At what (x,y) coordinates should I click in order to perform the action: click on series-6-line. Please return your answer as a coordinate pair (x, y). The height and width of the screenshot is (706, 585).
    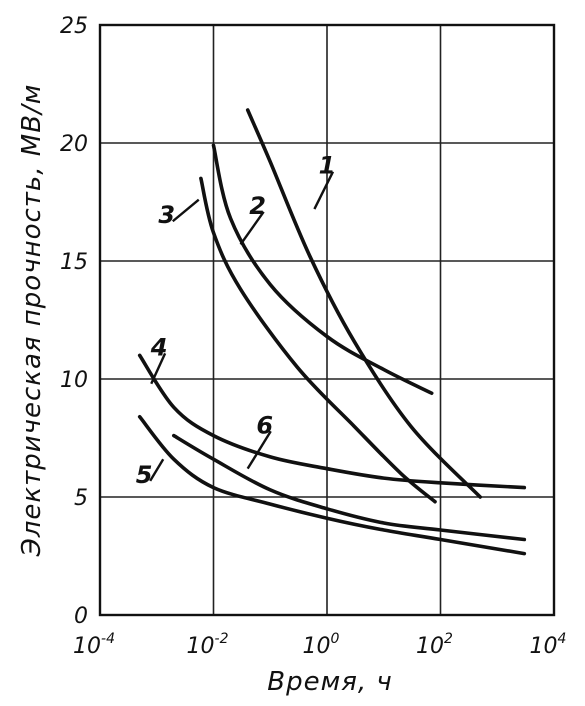
    Looking at the image, I should click on (349, 487).